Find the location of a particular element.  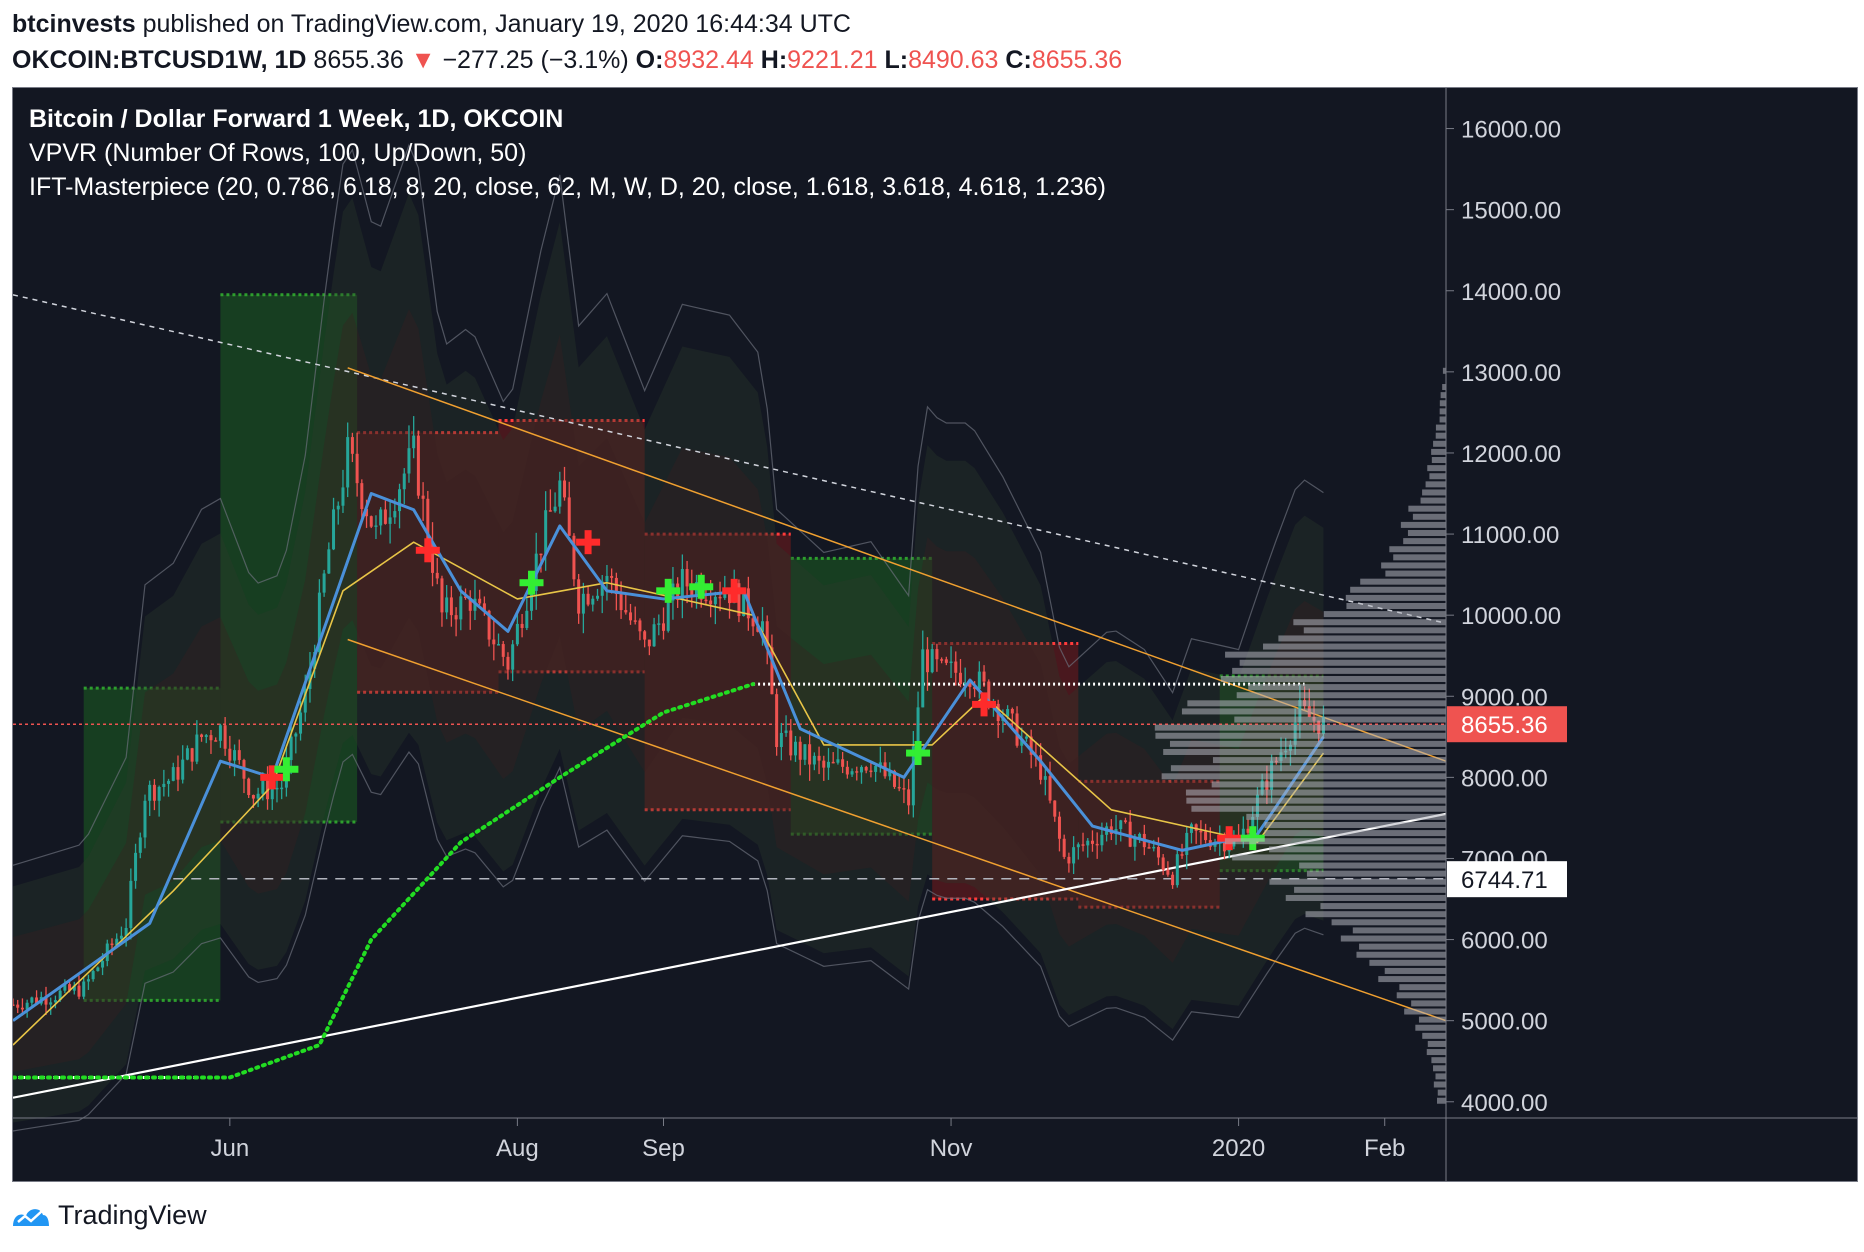

down-arrow-icon: ▼ is located at coordinates (423, 60).